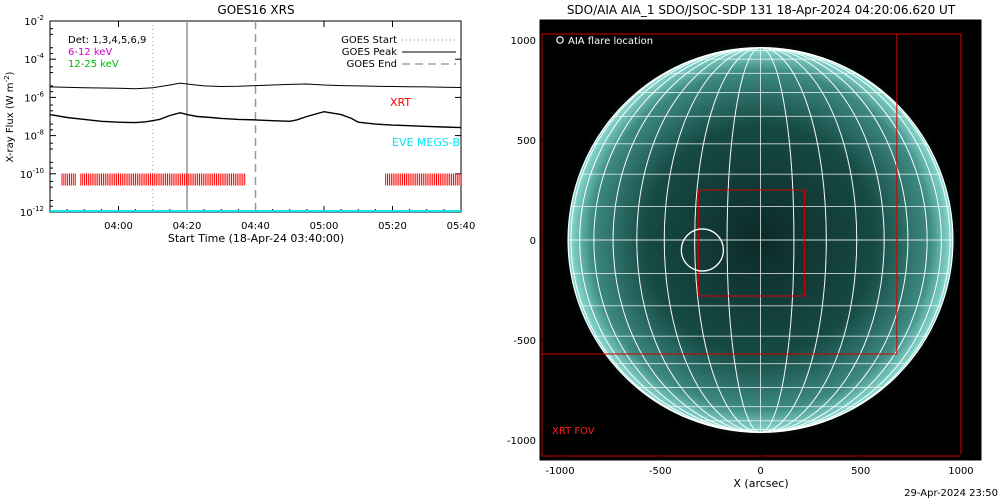  What do you see at coordinates (255, 86) in the screenshot?
I see `goes-series-line-long` at bounding box center [255, 86].